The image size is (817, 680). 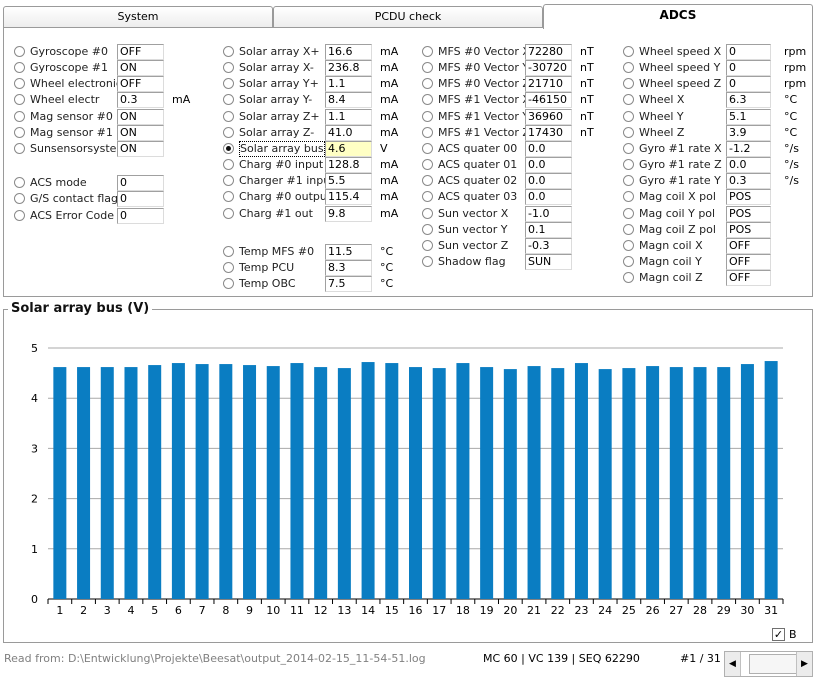 I want to click on series-b-checkbox: ✓, so click(x=778, y=634).